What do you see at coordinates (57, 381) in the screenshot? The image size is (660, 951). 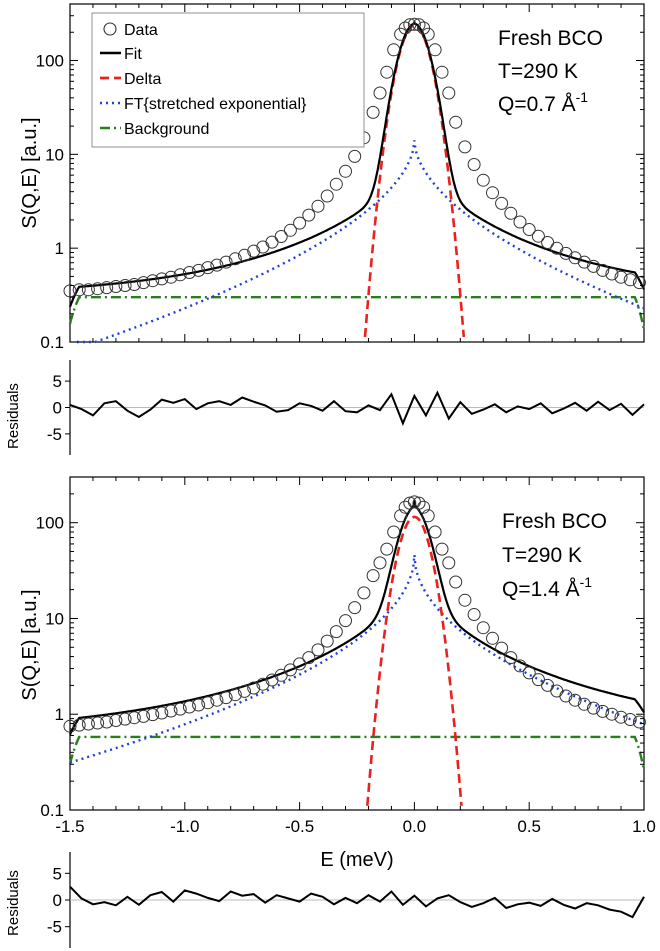 I see `res-y-tick-label: 5` at bounding box center [57, 381].